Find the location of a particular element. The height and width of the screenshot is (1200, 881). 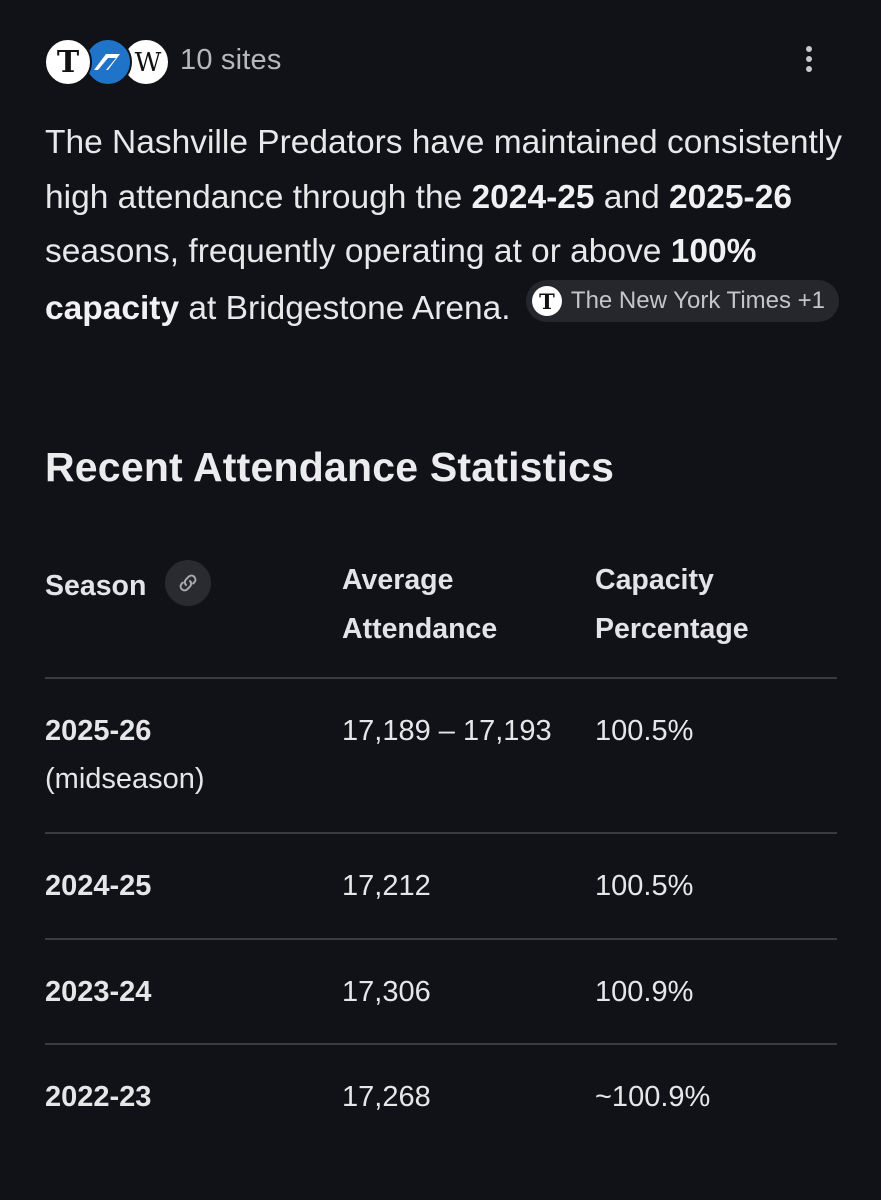

header-capacity-line1: Capacity is located at coordinates (654, 580).